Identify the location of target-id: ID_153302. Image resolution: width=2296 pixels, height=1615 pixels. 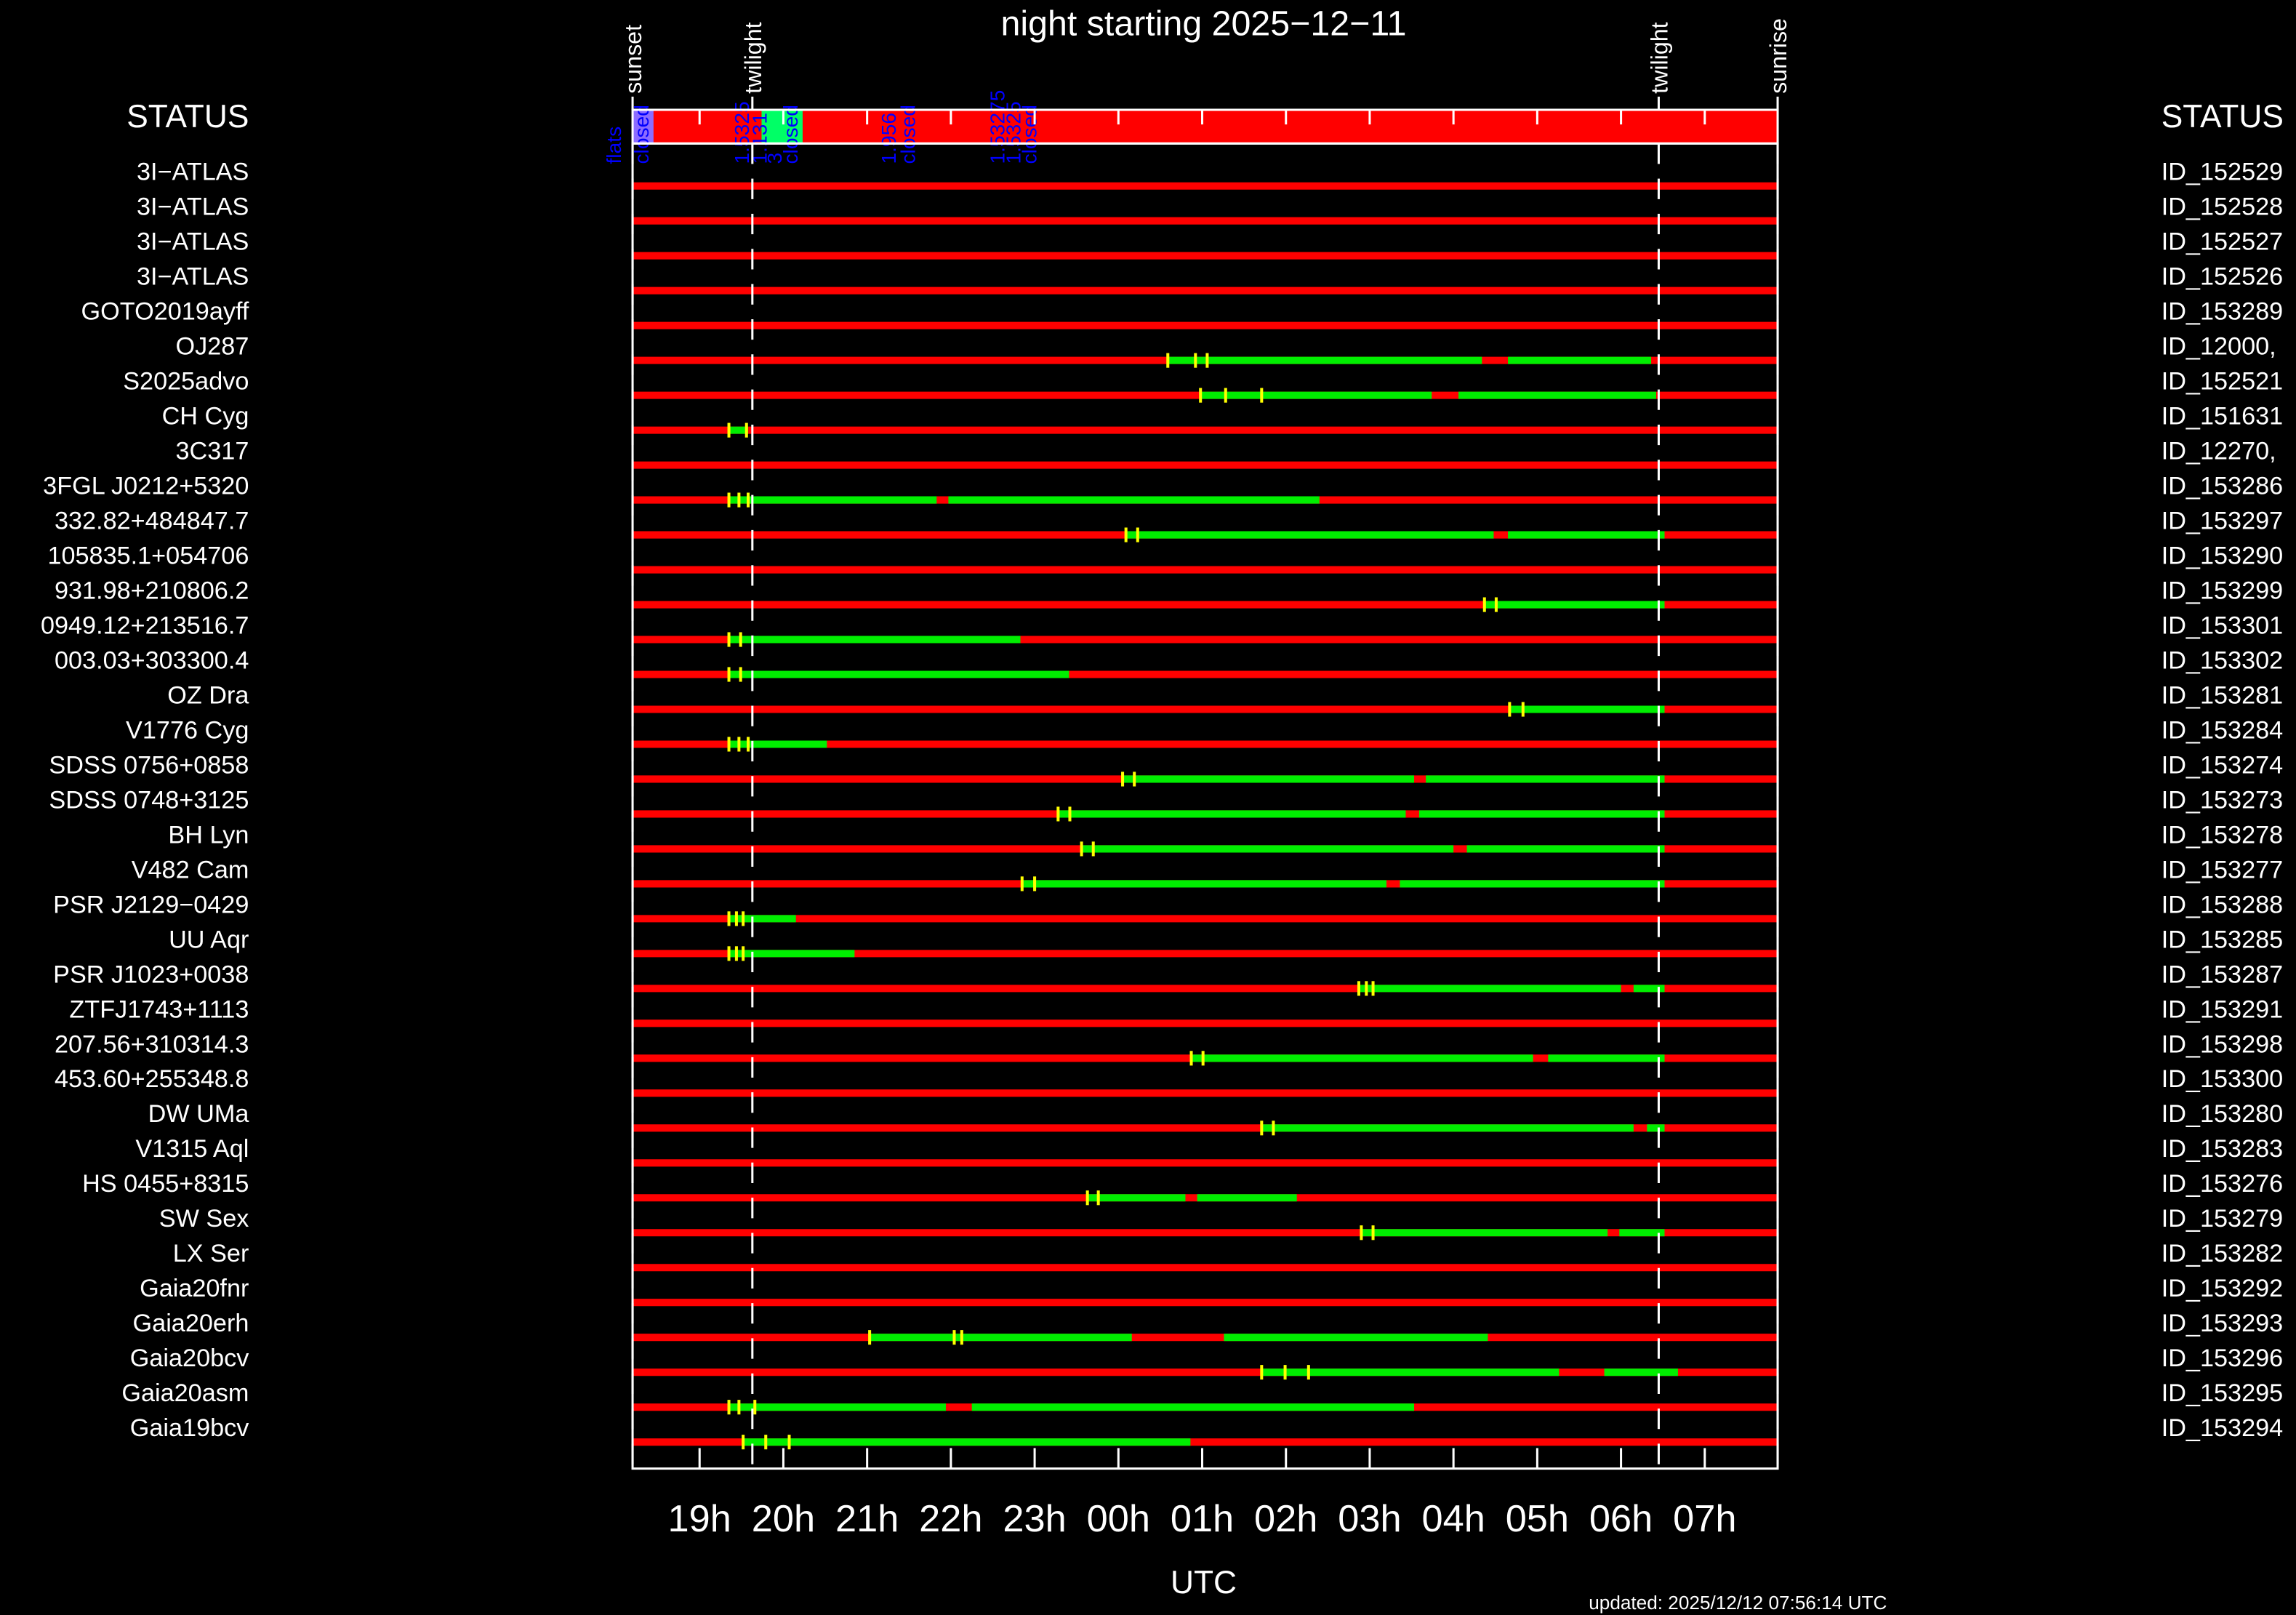
(2222, 660).